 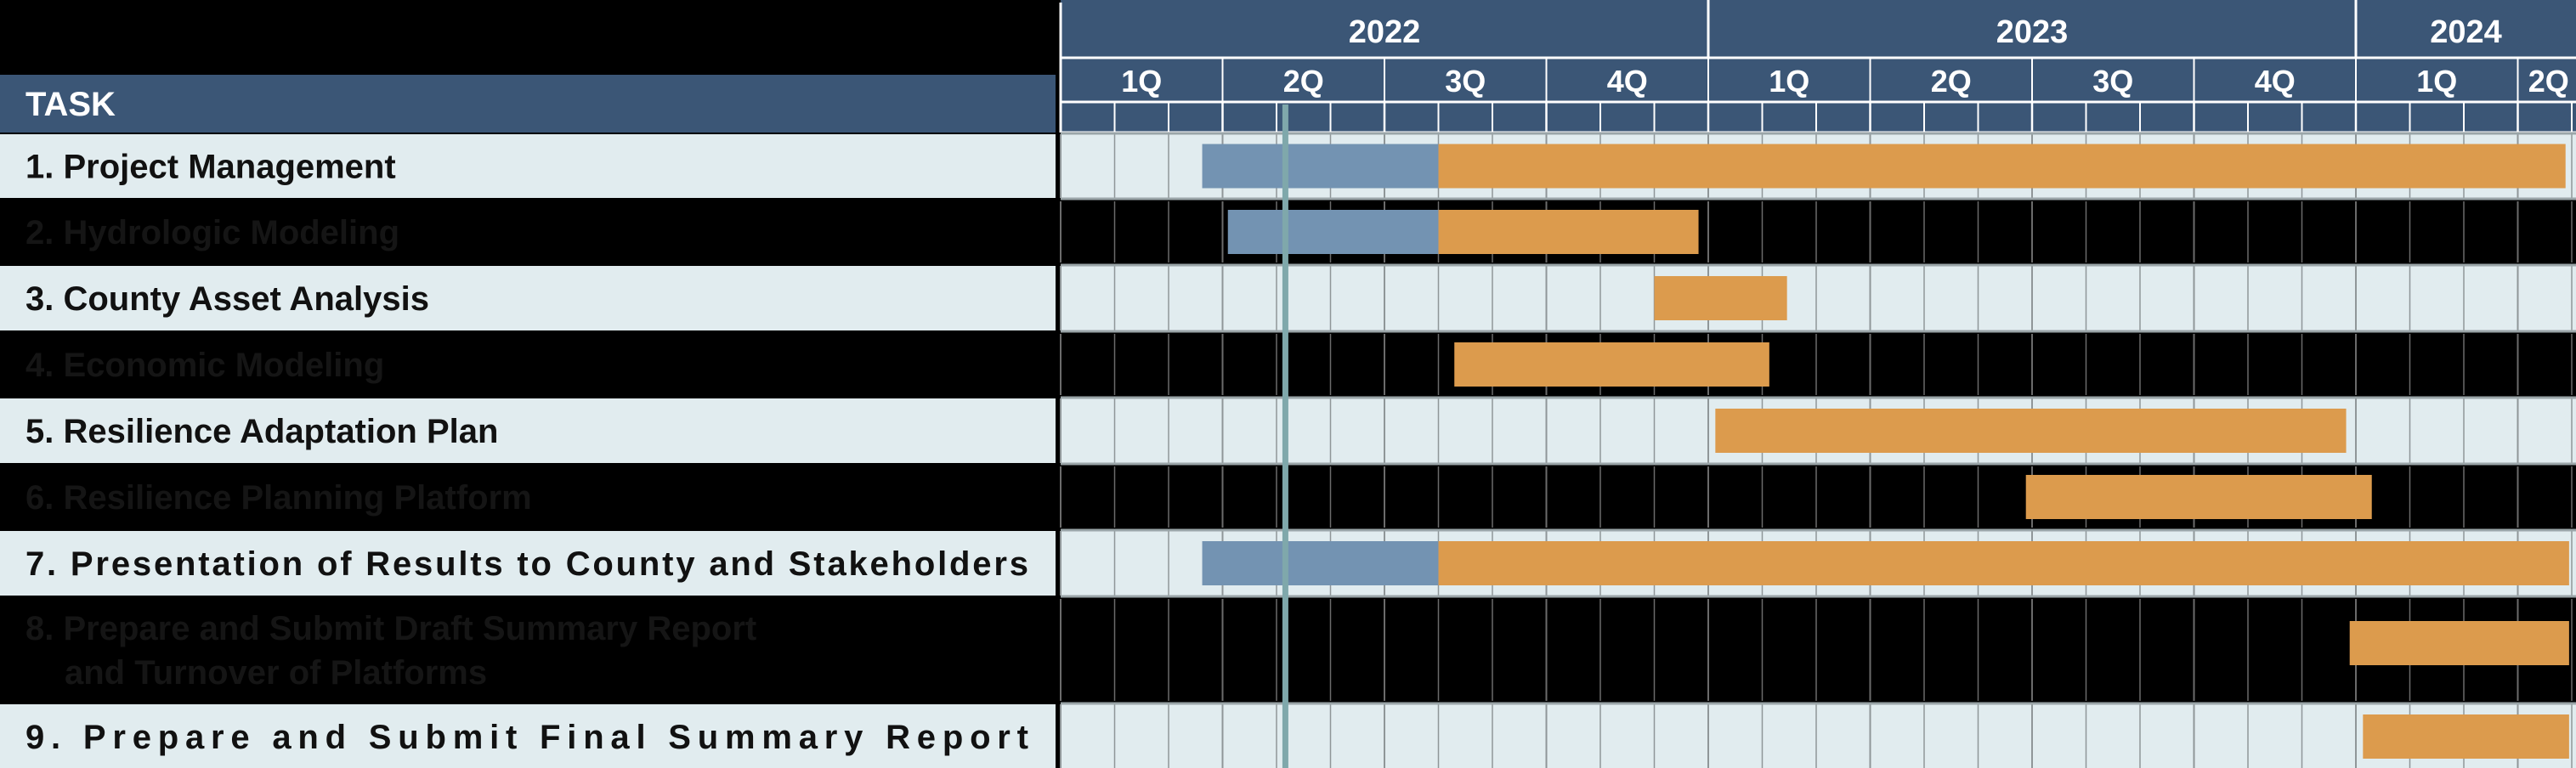 I want to click on task-label: 4. Economic Modeling, so click(x=204, y=365).